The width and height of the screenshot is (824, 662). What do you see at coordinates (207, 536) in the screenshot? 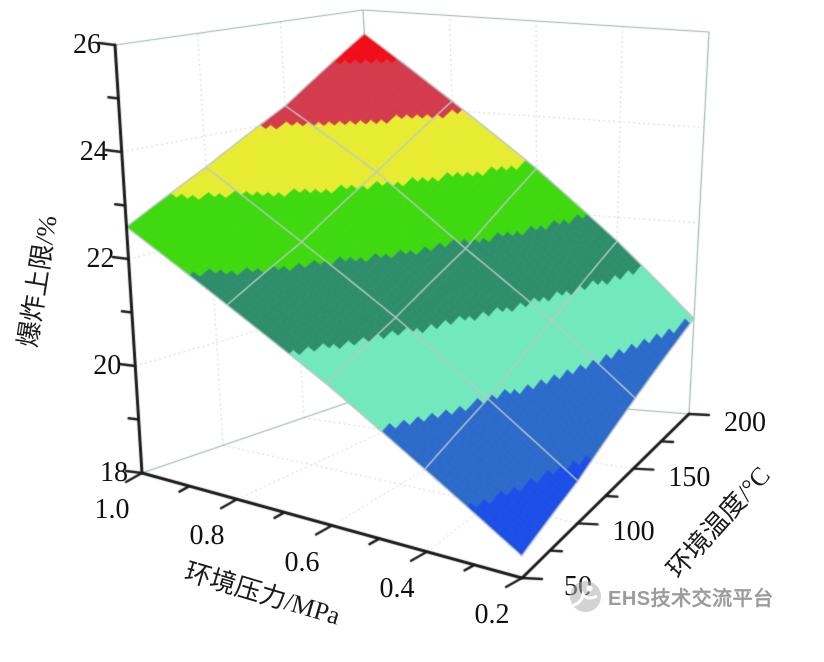
I see `pressure-tick-label: 0.8` at bounding box center [207, 536].